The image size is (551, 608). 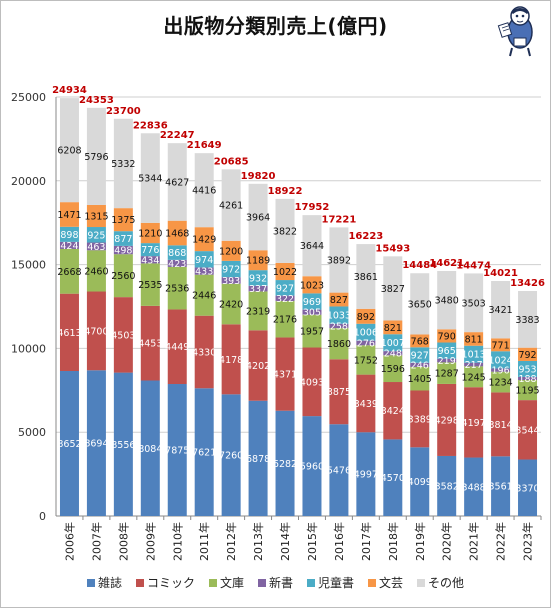 I want to click on data-label: 188, so click(x=527, y=379).